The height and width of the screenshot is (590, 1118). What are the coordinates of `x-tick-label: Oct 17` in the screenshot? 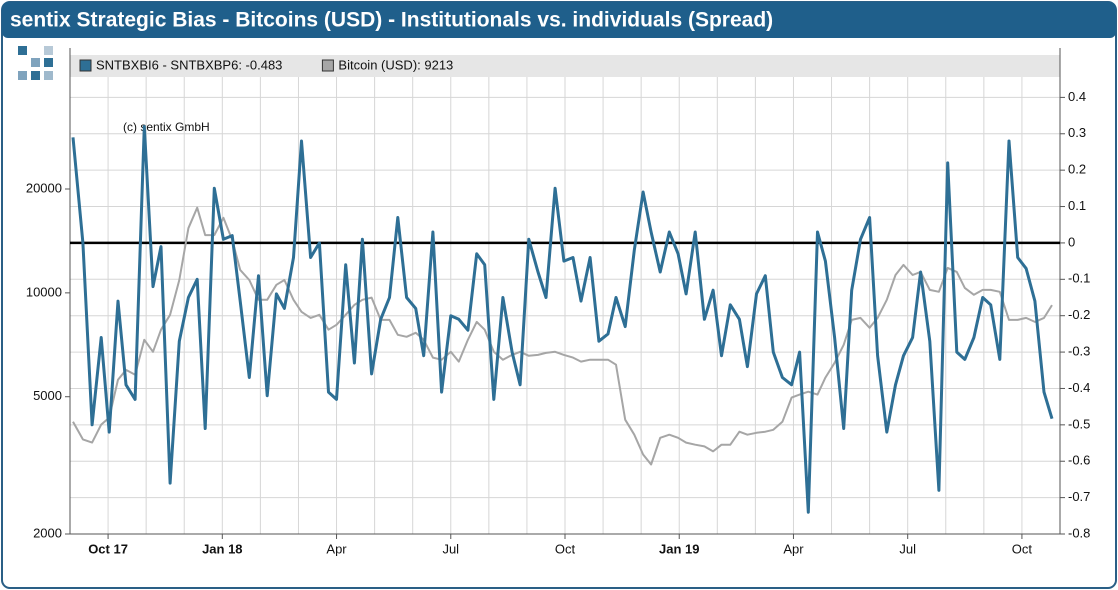 It's located at (108, 548).